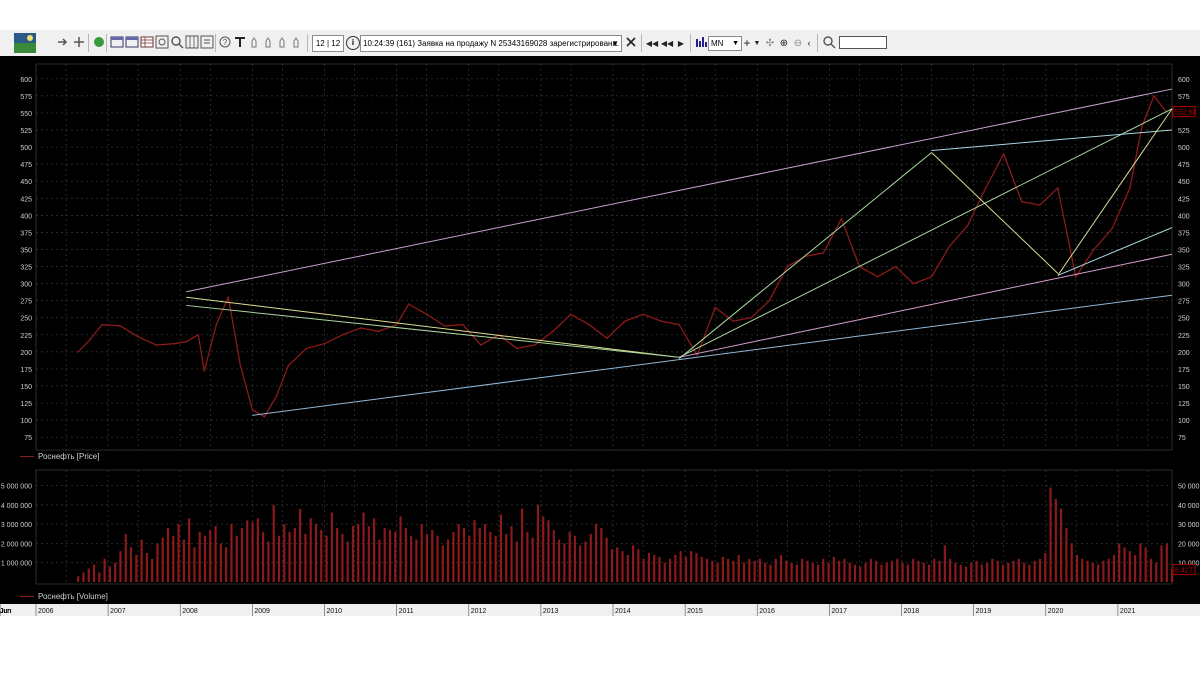 Image resolution: width=1200 pixels, height=675 pixels. Describe the element at coordinates (747, 43) in the screenshot. I see `crosshair-icon: +` at that location.